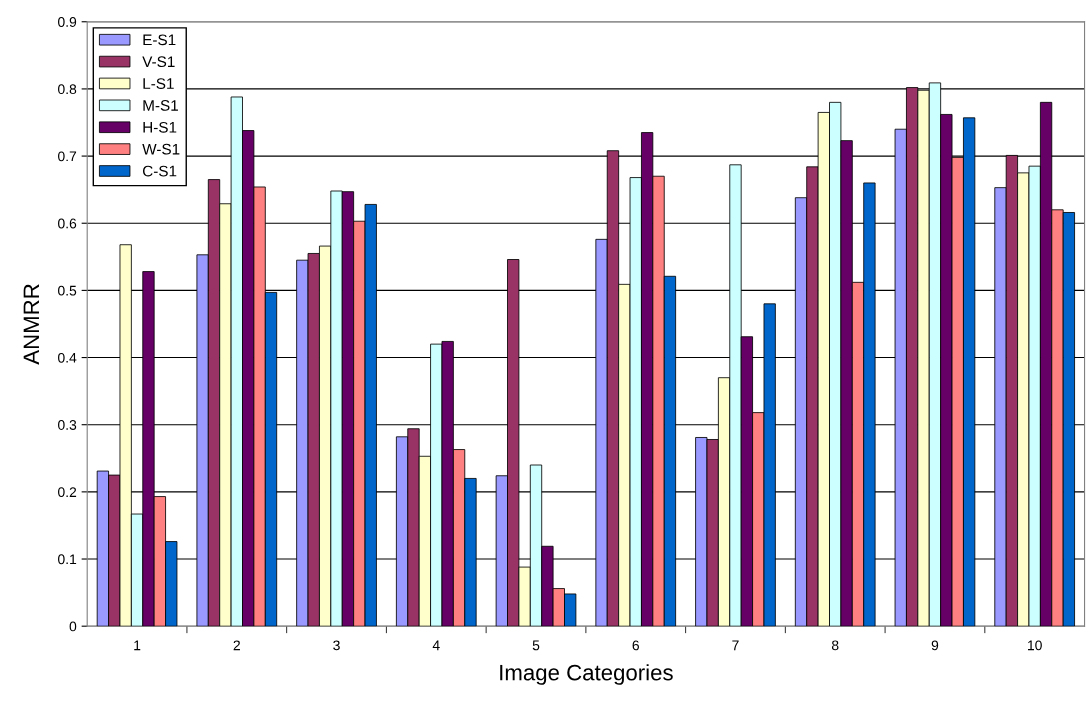  I want to click on x-axis-title: Image Categories, so click(586, 674).